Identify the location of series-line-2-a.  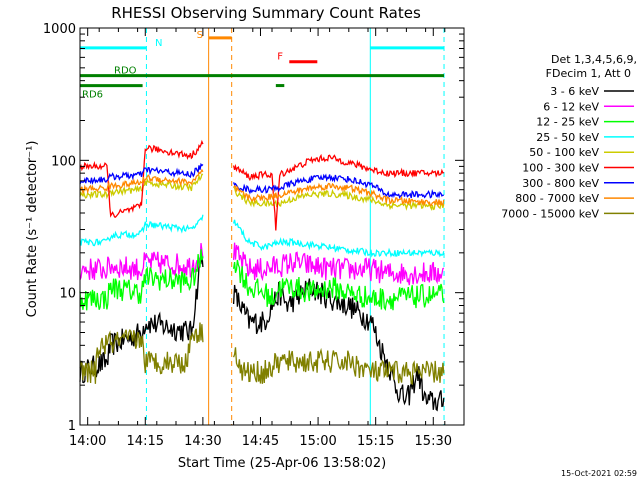
(141, 280).